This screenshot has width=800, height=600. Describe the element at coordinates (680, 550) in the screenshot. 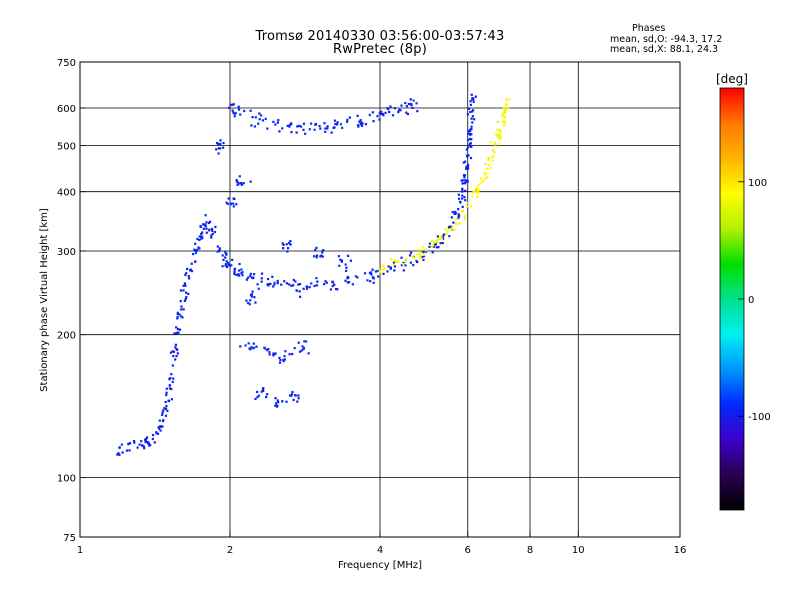

I see `x-tick-label: 16` at that location.